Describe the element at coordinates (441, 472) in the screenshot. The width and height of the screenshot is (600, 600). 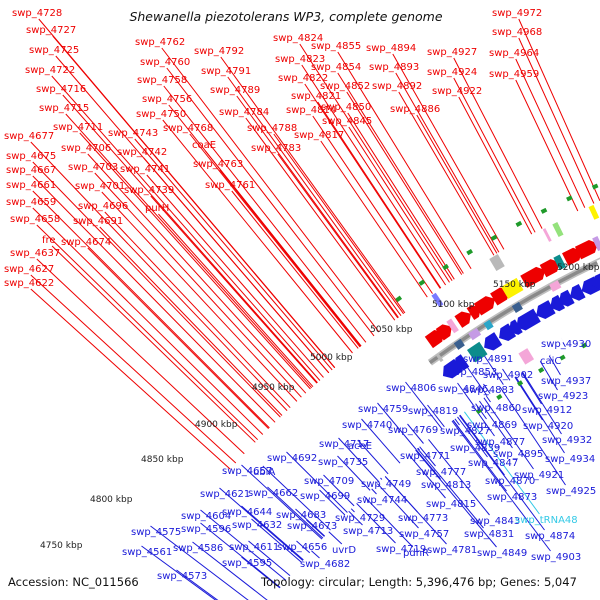
I see `gene-label: swp_4777` at that location.